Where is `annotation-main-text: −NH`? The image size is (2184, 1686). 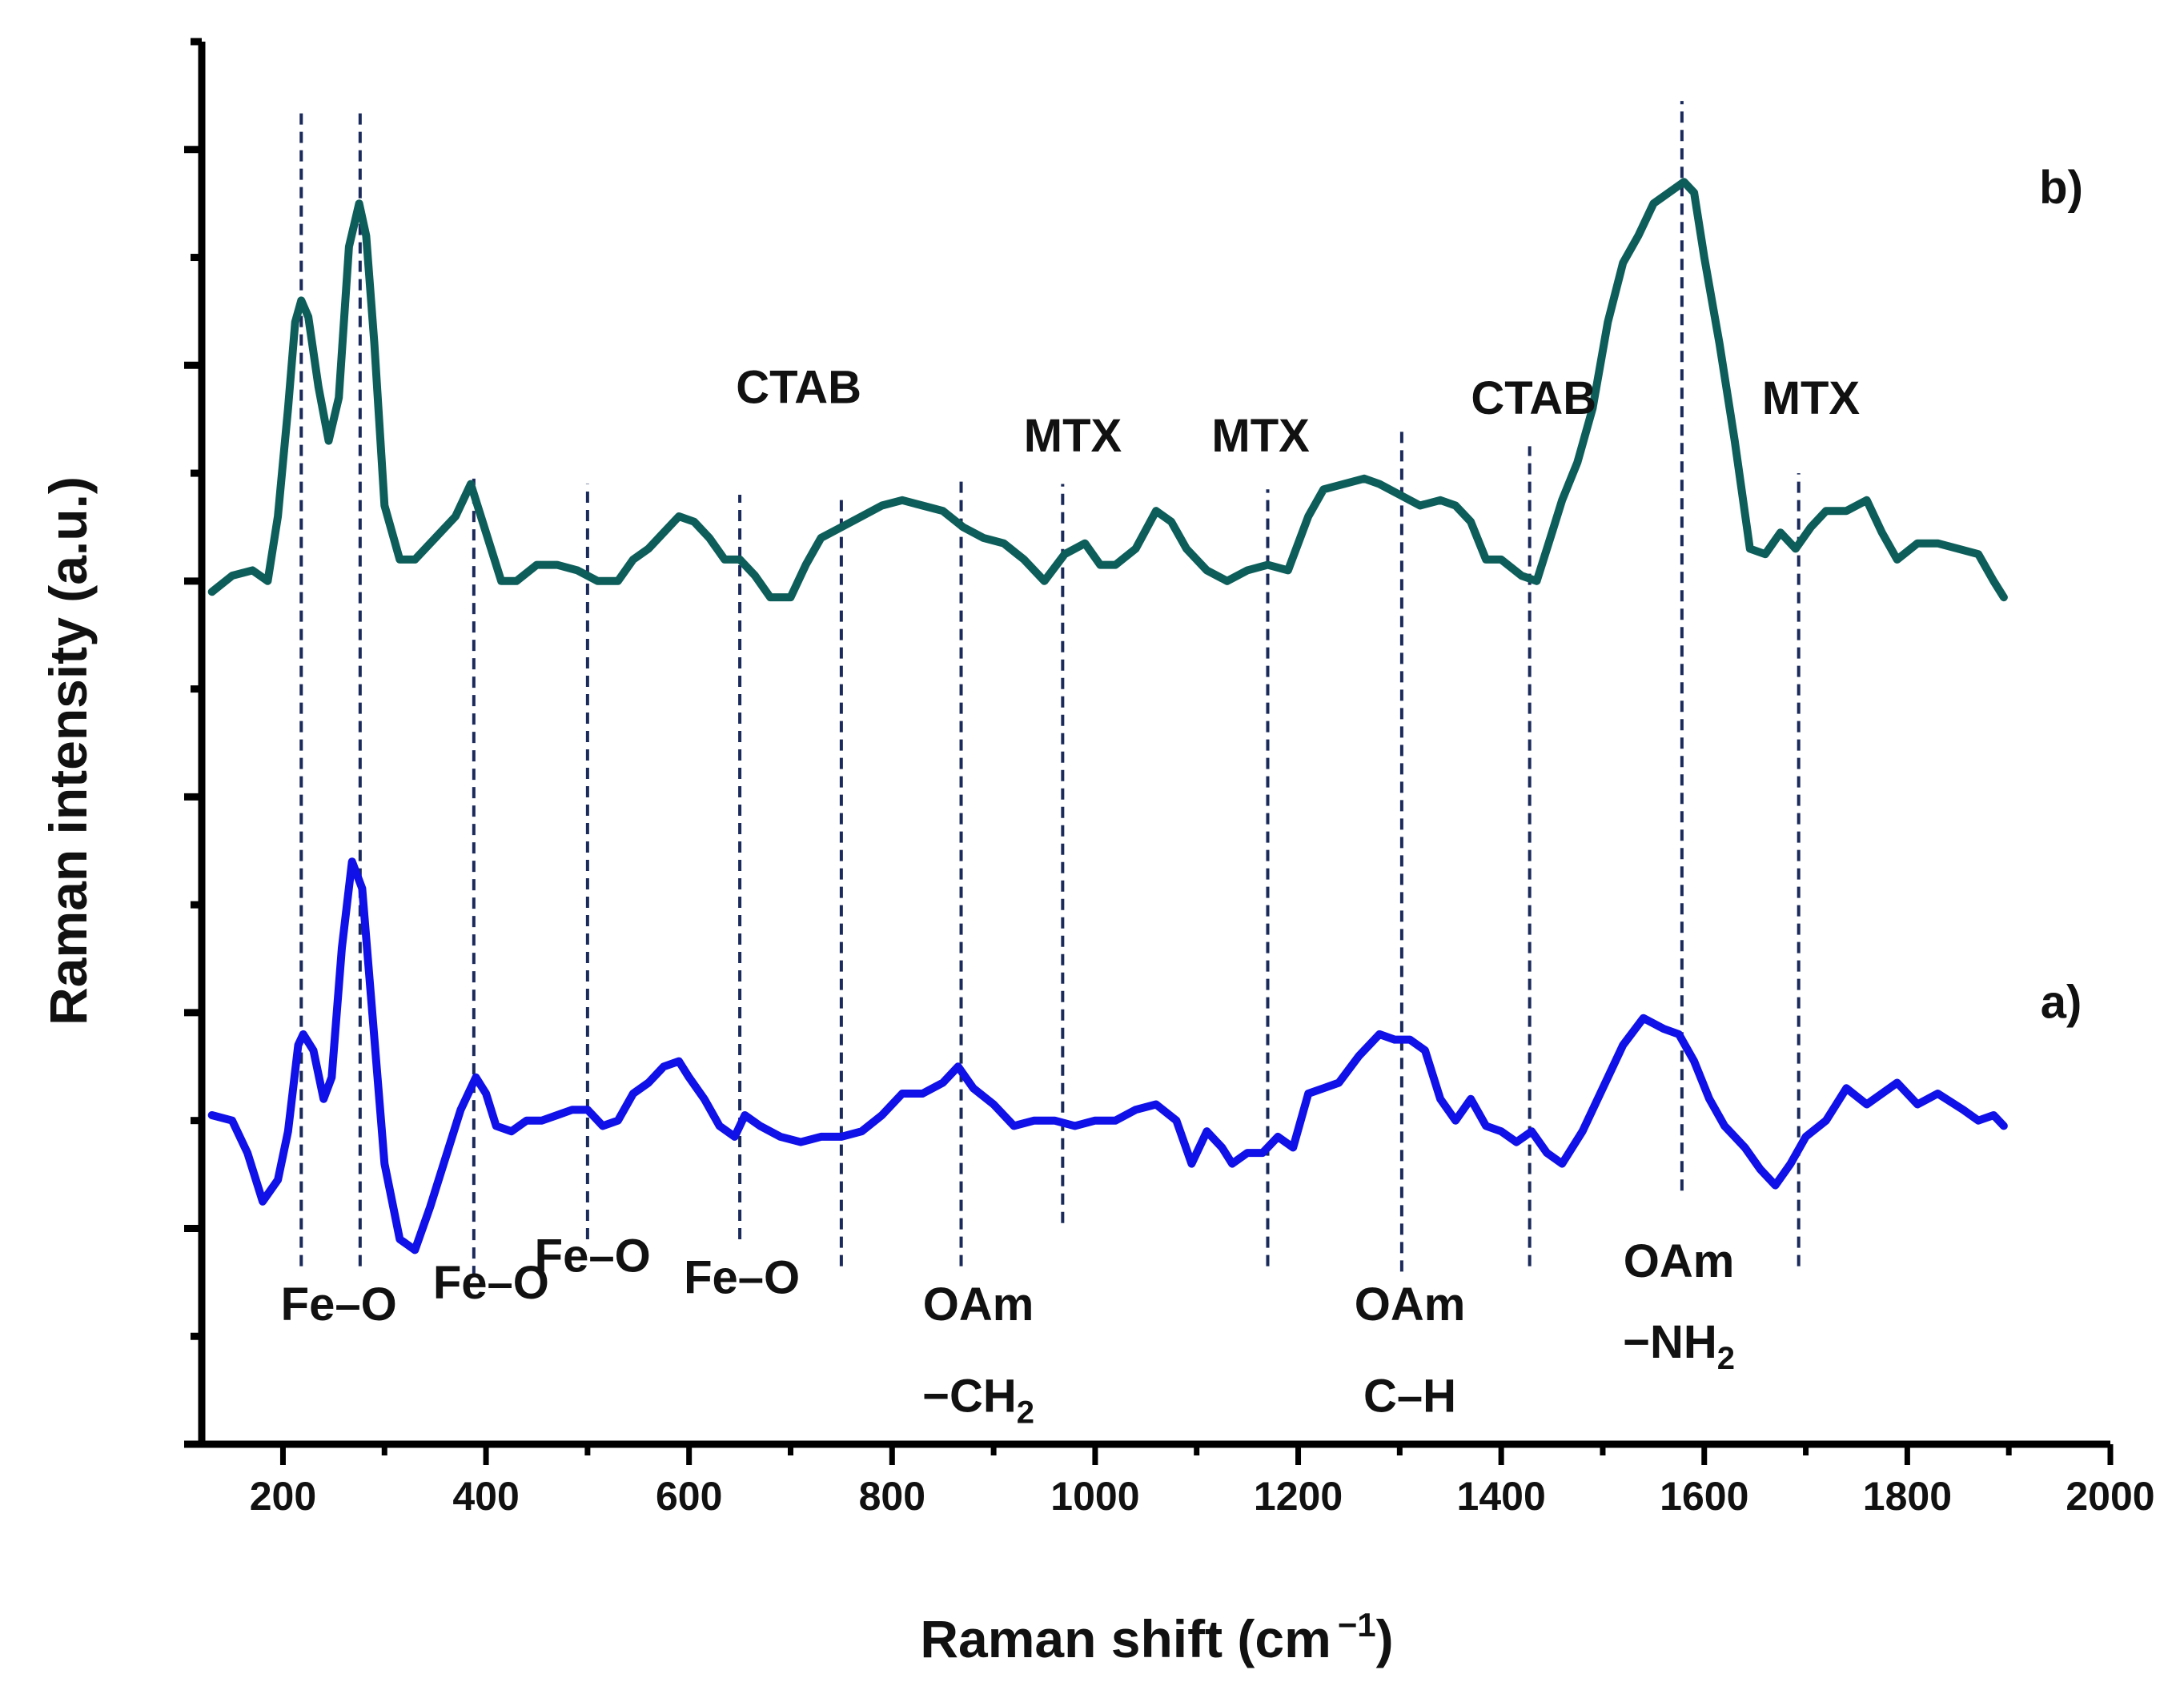 annotation-main-text: −NH is located at coordinates (1670, 1342).